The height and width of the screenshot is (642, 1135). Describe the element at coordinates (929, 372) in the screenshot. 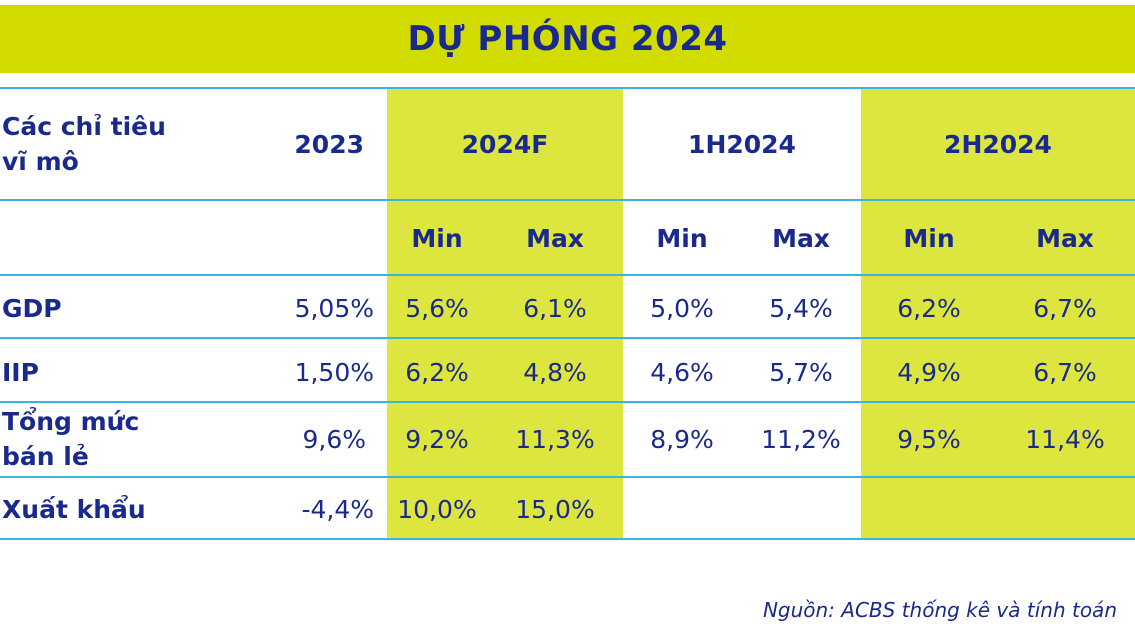

I see `cell-iip-2h2024-min: 4,9%` at that location.